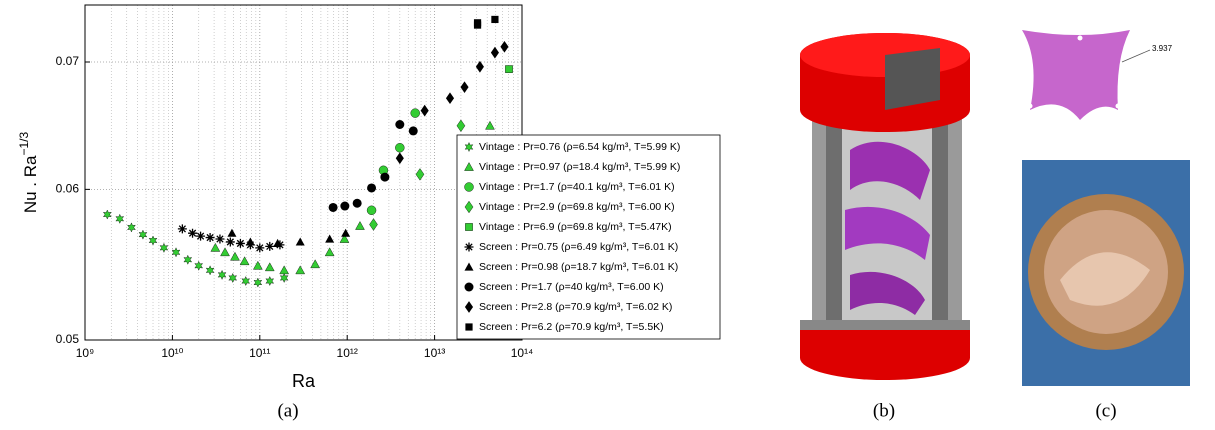  Describe the element at coordinates (1162, 48) in the screenshot. I see `dimension-label: 3.937` at that location.